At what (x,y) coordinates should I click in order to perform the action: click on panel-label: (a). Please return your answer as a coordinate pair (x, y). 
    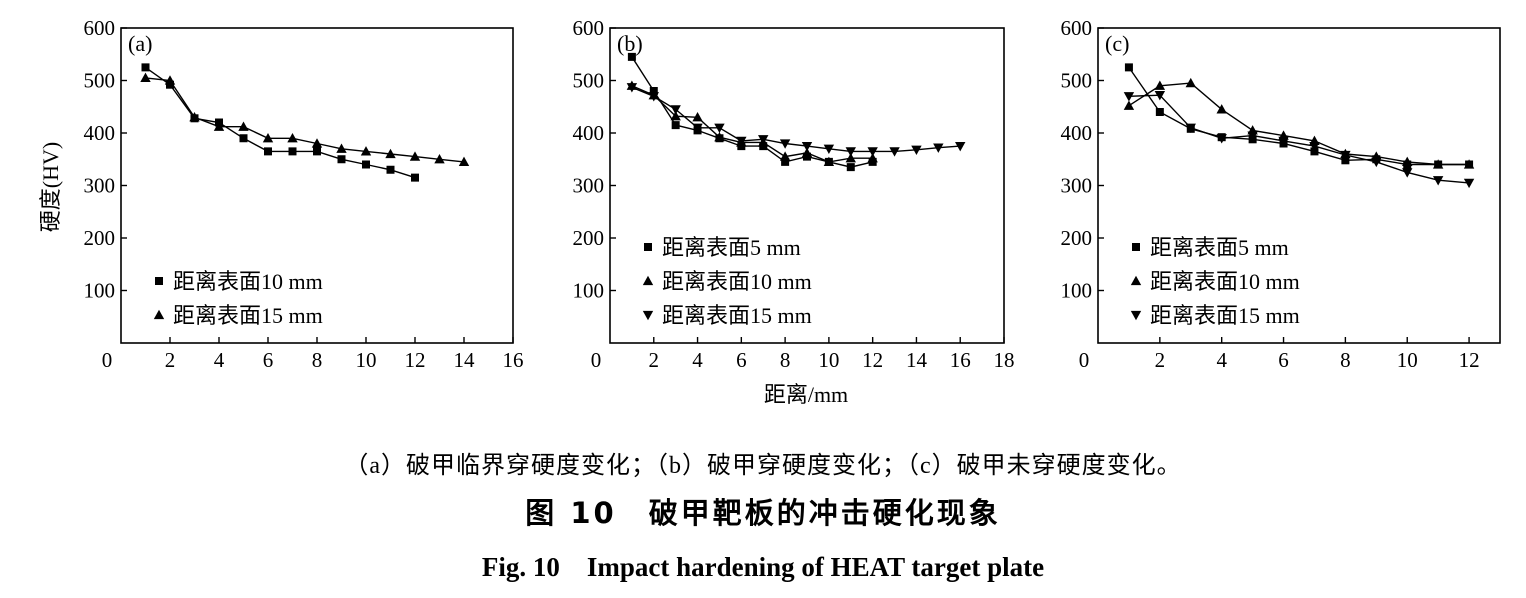
    Looking at the image, I should click on (140, 43).